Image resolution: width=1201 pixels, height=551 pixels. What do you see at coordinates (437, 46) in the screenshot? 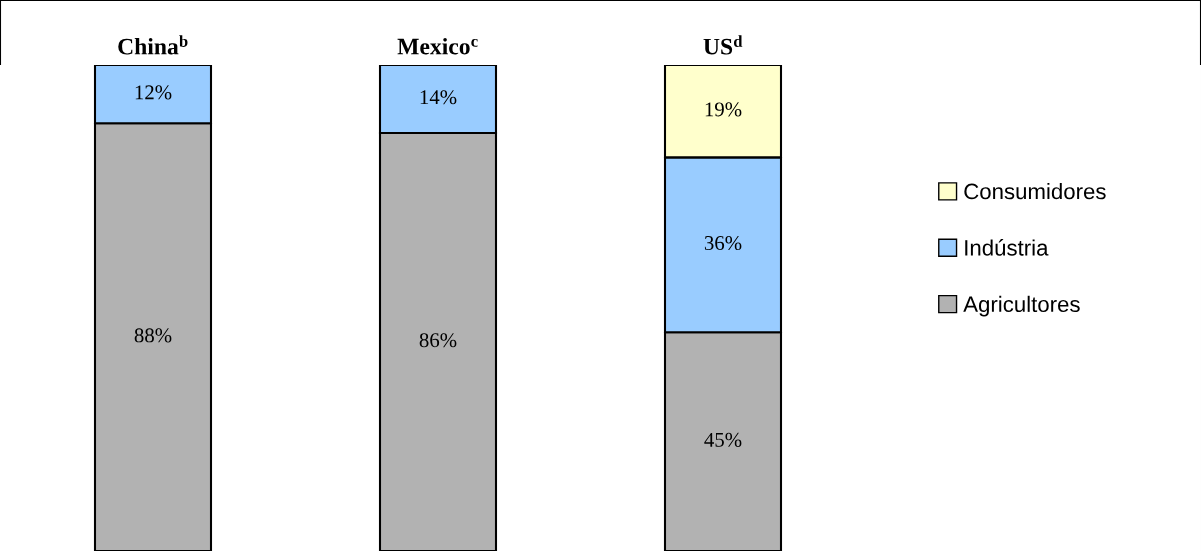
I see `x-tick-label: Mexico$^{c}$` at bounding box center [437, 46].